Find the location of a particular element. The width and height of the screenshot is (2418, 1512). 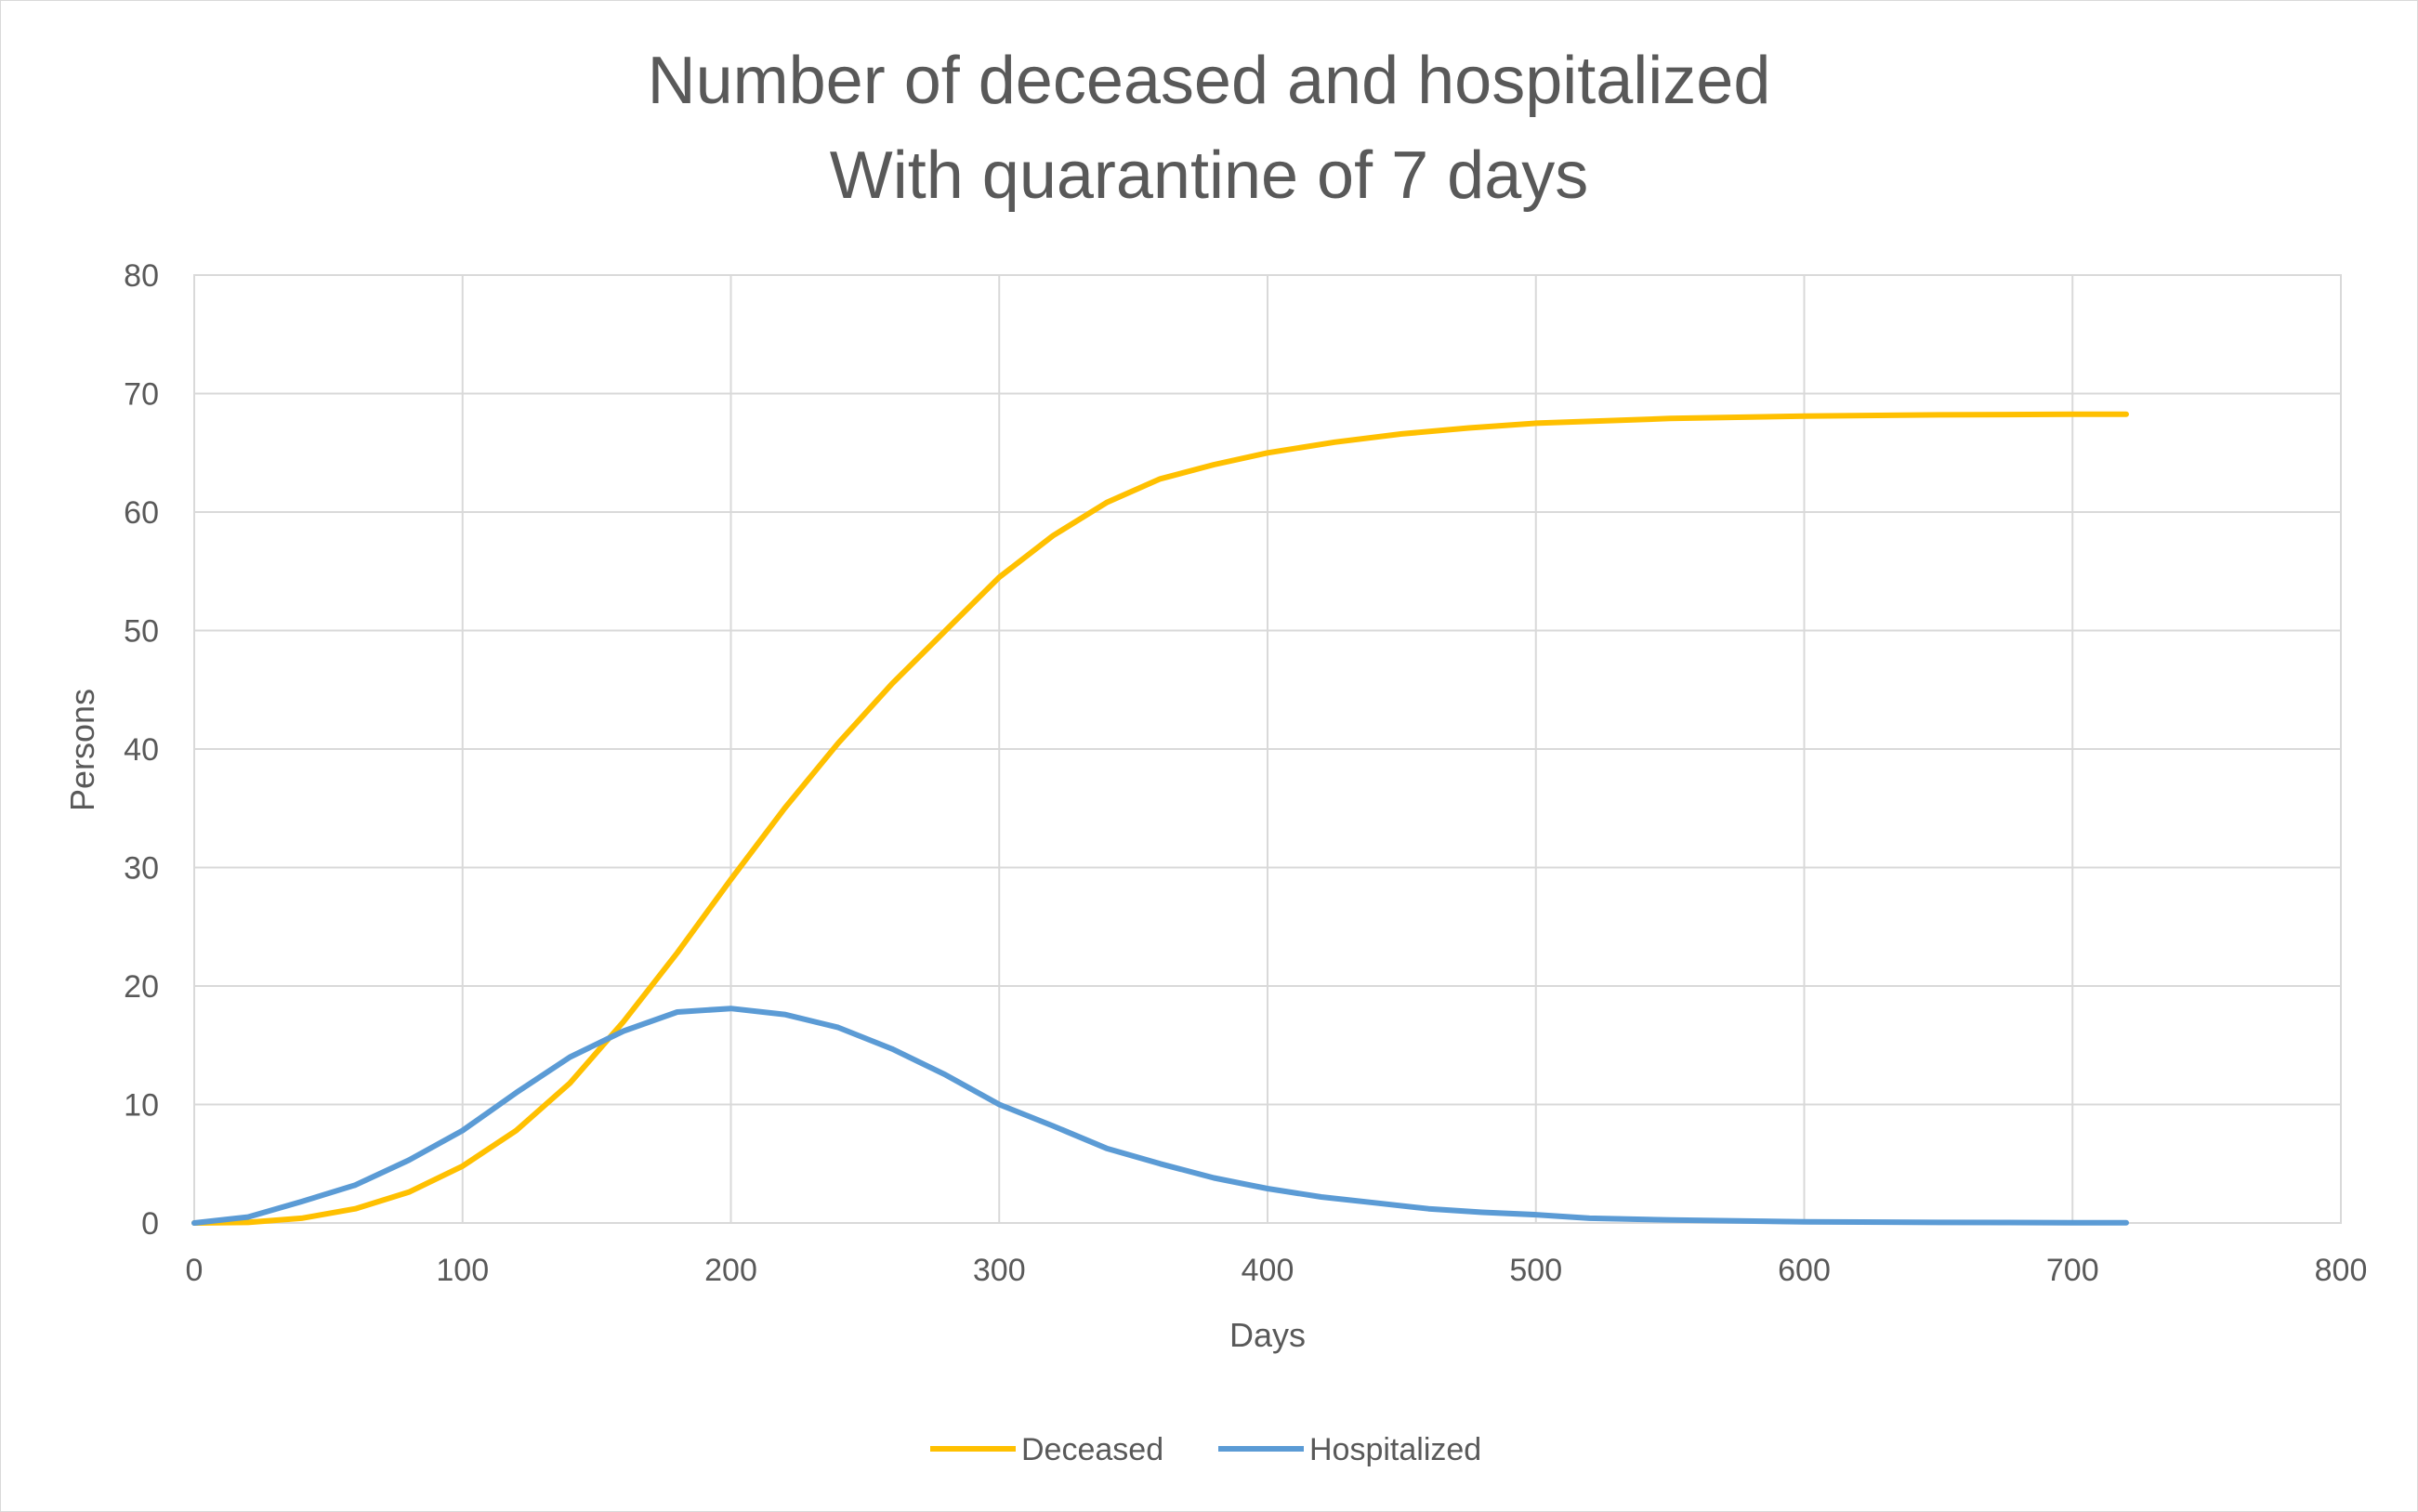

series-line-hospitalized is located at coordinates (1160, 1116).